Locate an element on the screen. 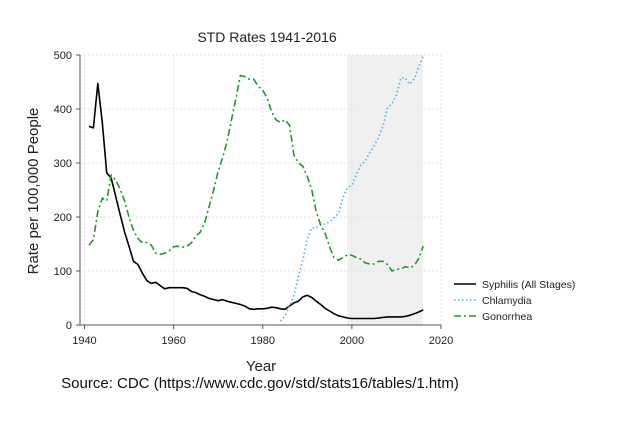 Image resolution: width=638 pixels, height=429 pixels. y-tick-label: 100 is located at coordinates (63, 272).